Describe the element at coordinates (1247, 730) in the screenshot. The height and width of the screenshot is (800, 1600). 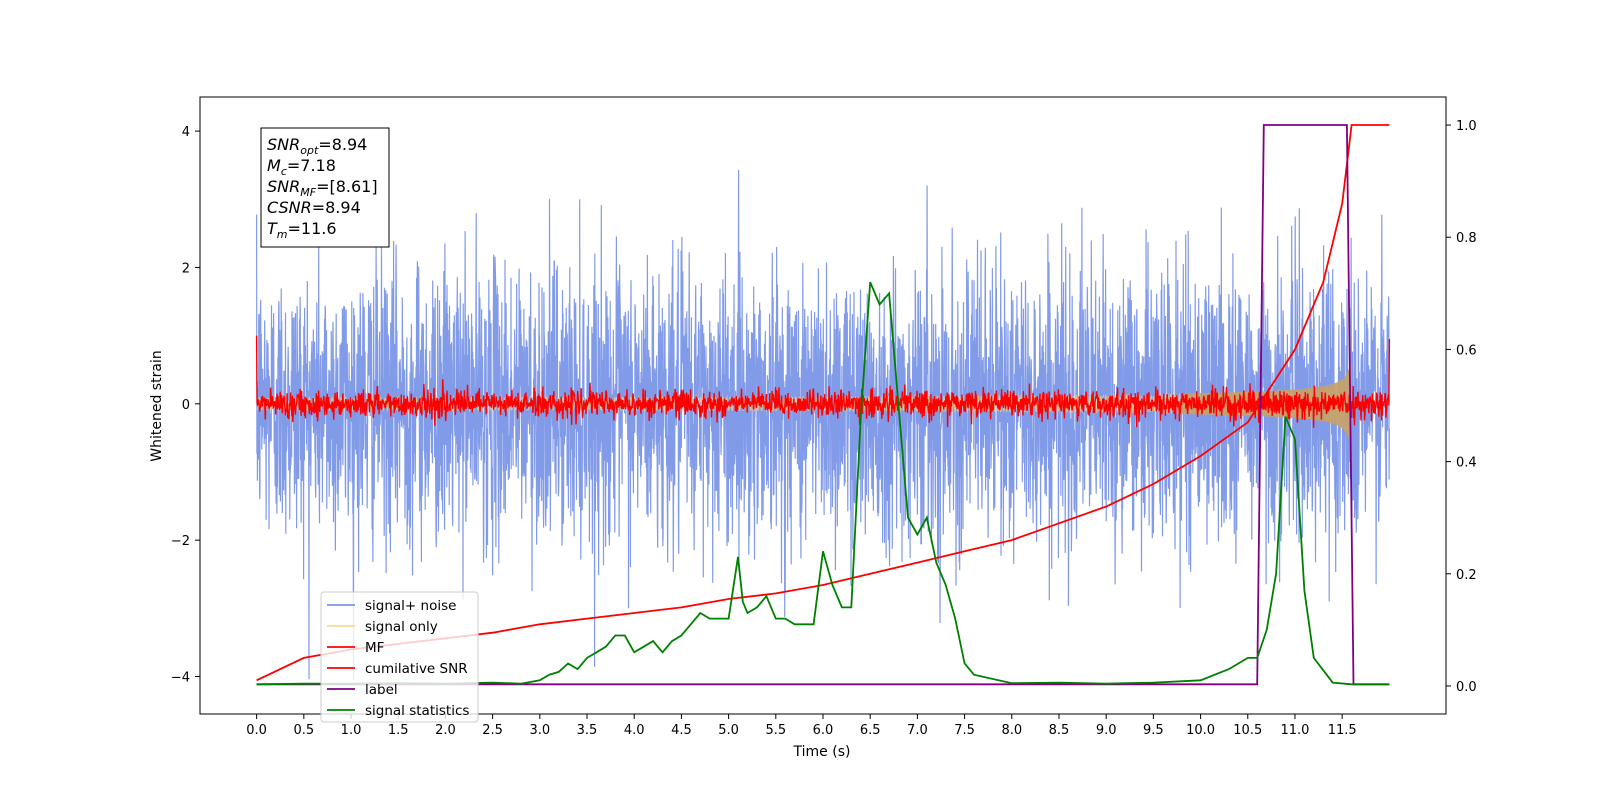
I see `x-tick-label: 10.5` at that location.